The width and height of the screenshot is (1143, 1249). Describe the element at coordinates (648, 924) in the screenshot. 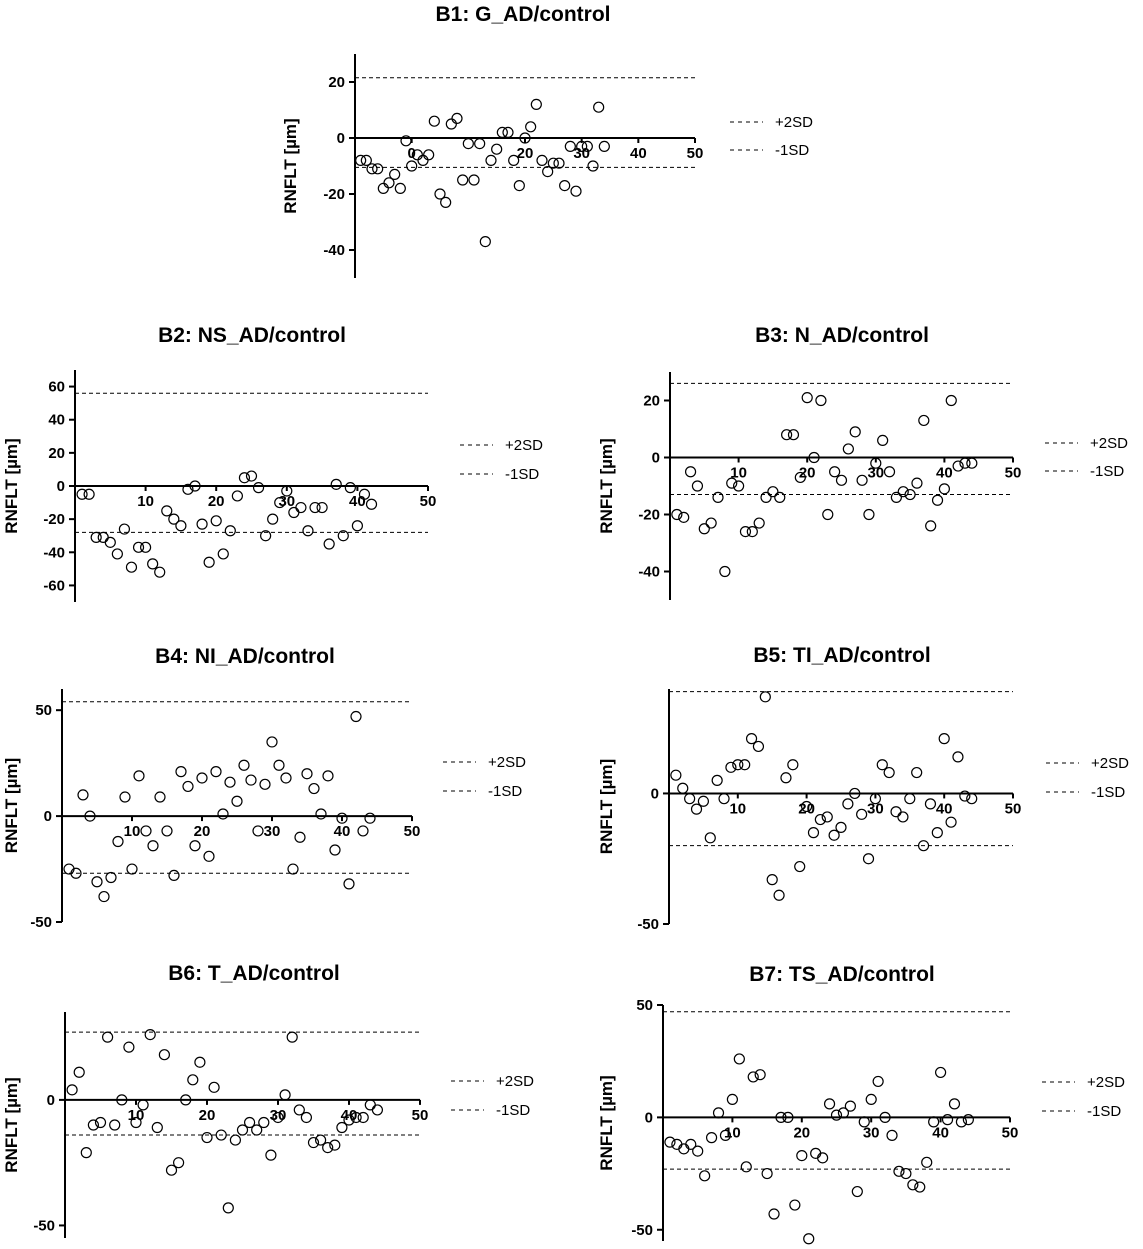

I see `y-tick-label: -50` at that location.